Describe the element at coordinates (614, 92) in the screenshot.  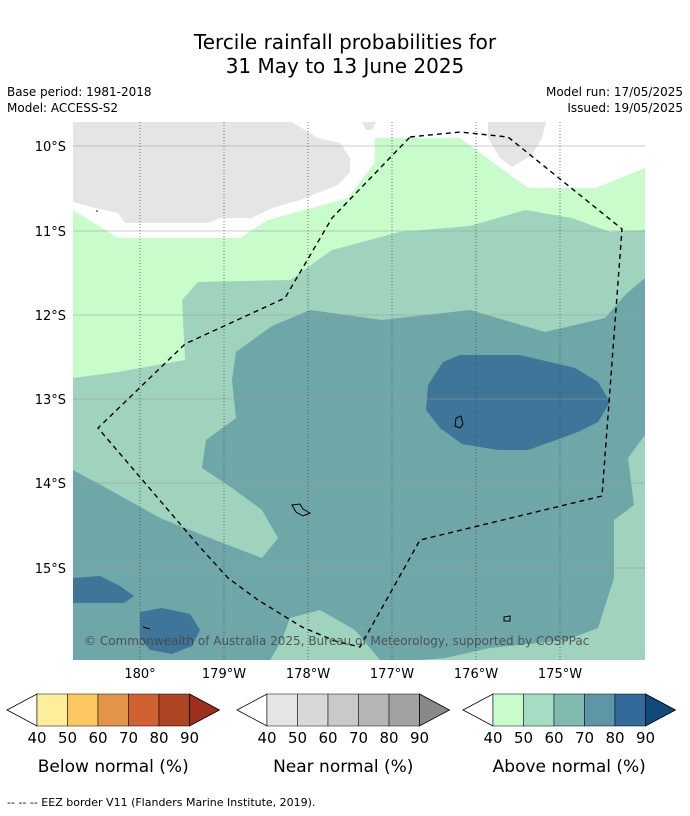
I see `model-run-text: Model run: 17/05/2025` at that location.